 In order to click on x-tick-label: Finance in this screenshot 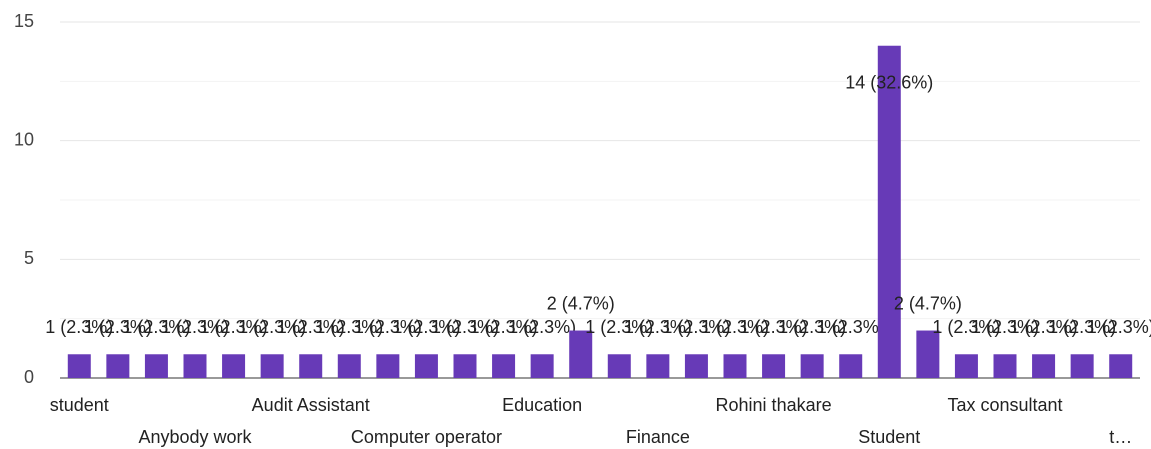, I will do `click(658, 437)`.